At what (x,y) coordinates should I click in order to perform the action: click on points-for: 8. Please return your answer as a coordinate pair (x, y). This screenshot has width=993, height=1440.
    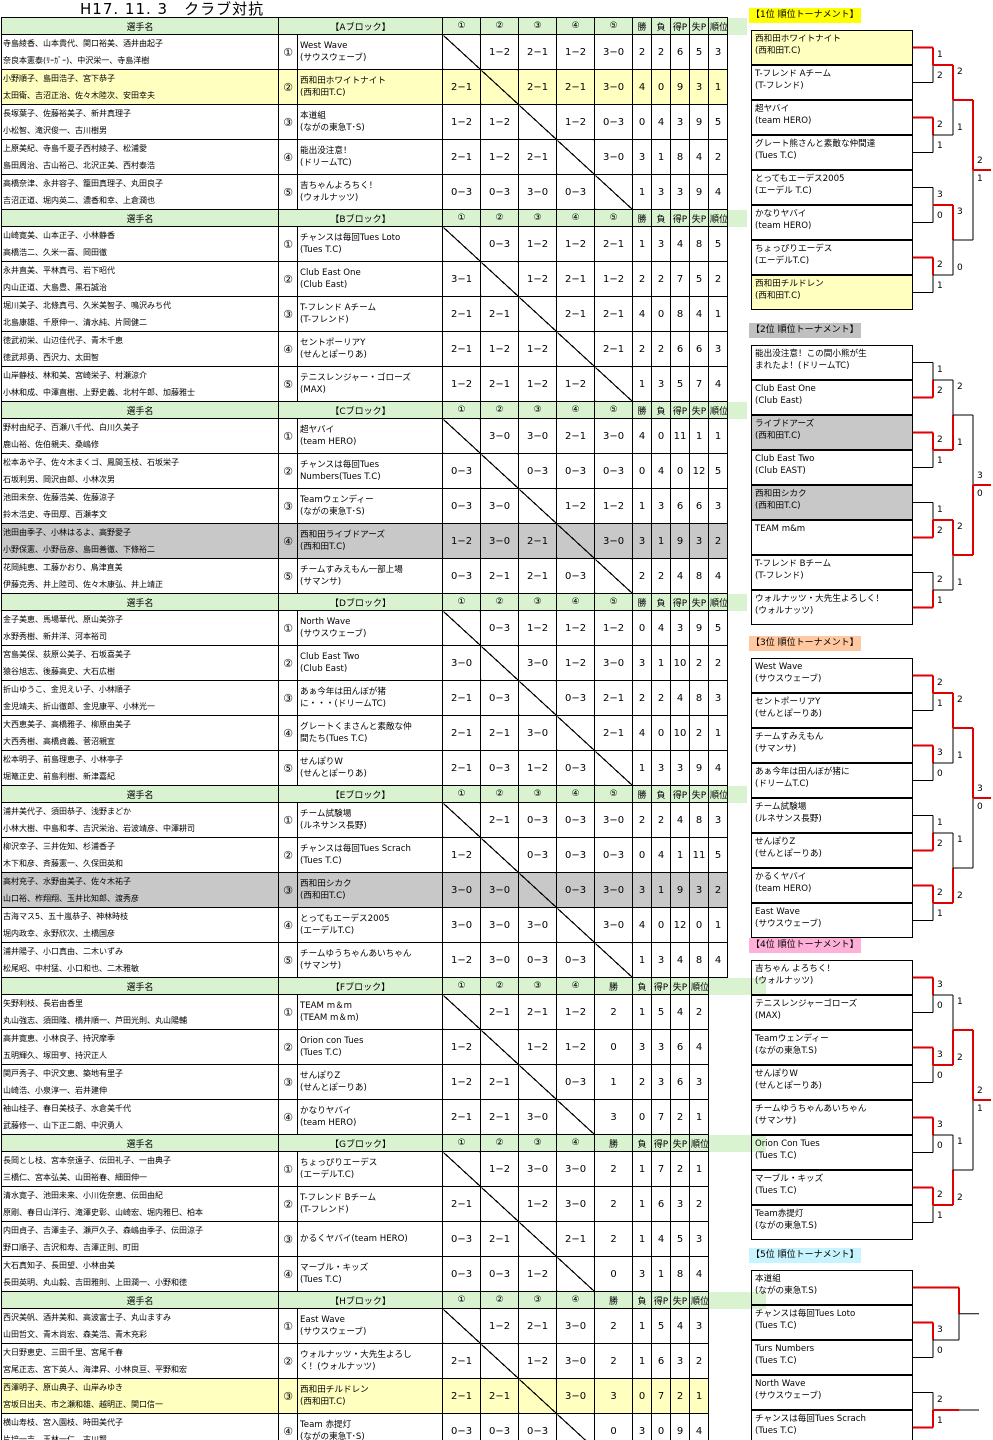
    Looking at the image, I should click on (680, 314).